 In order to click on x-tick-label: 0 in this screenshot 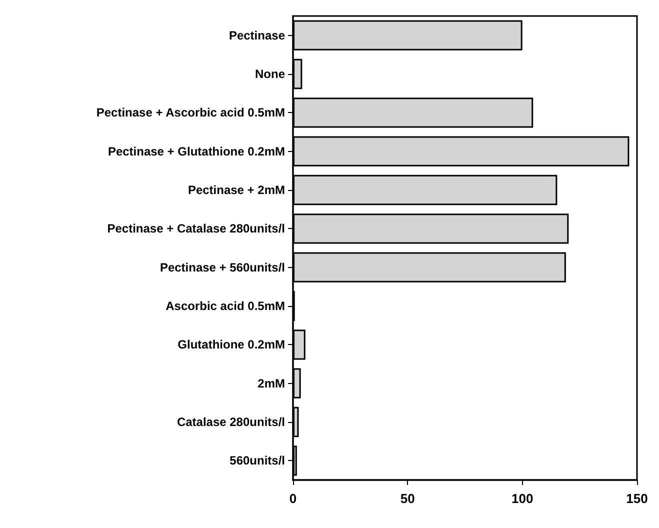, I will do `click(293, 498)`.